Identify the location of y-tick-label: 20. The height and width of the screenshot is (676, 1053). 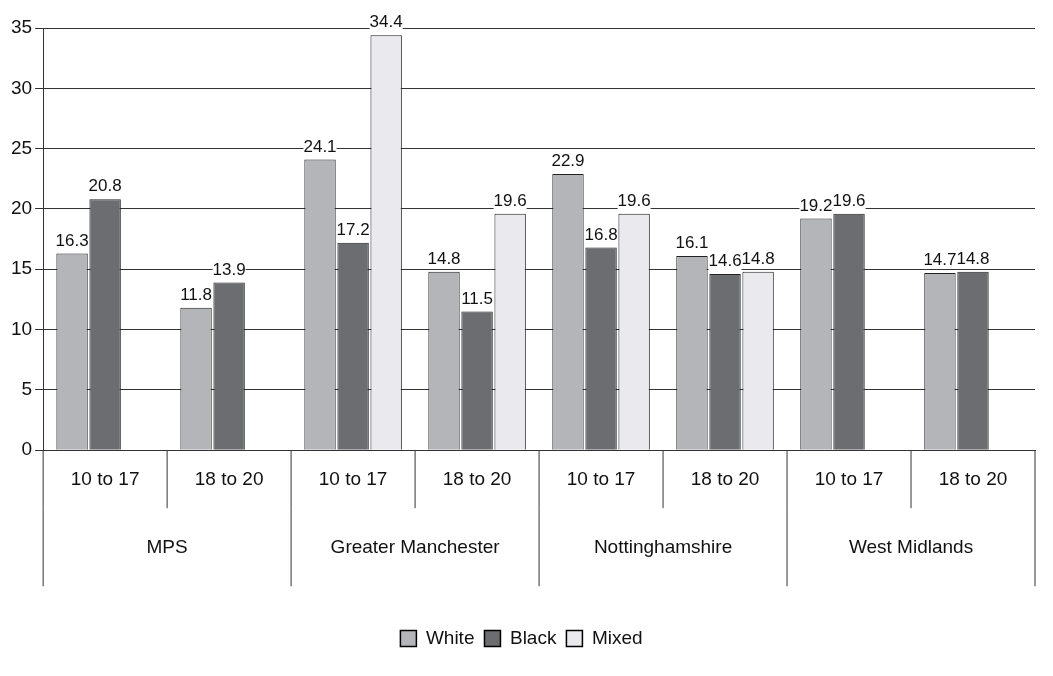
(21, 208).